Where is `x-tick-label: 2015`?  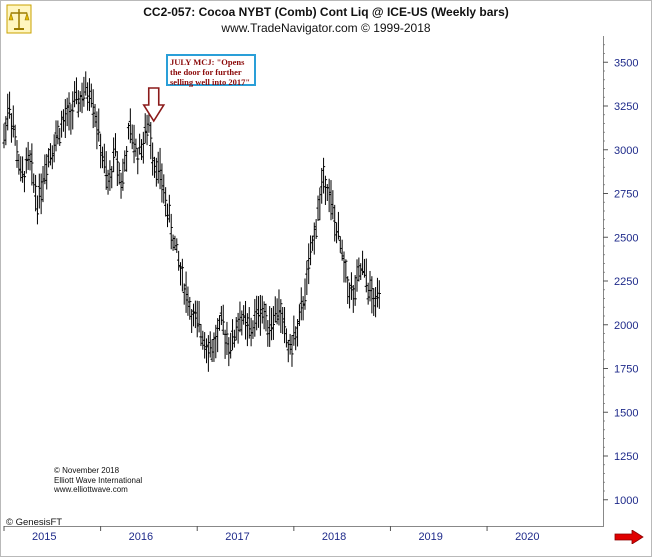
x-tick-label: 2015 is located at coordinates (44, 537).